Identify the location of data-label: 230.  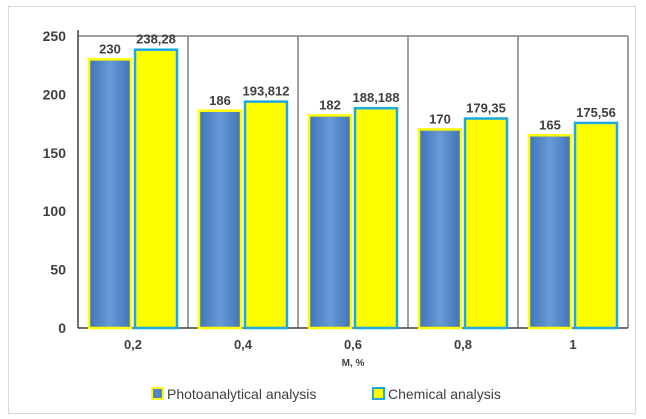
(110, 48).